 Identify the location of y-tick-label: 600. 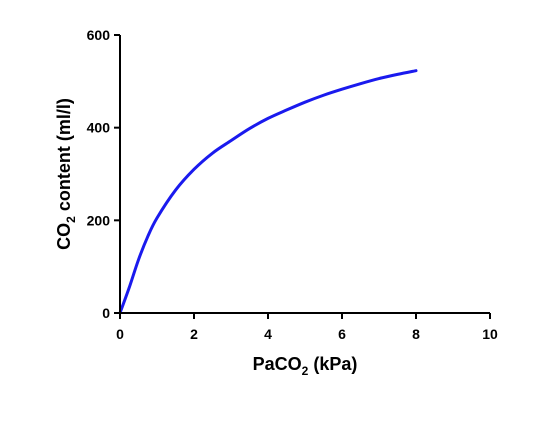
(99, 35).